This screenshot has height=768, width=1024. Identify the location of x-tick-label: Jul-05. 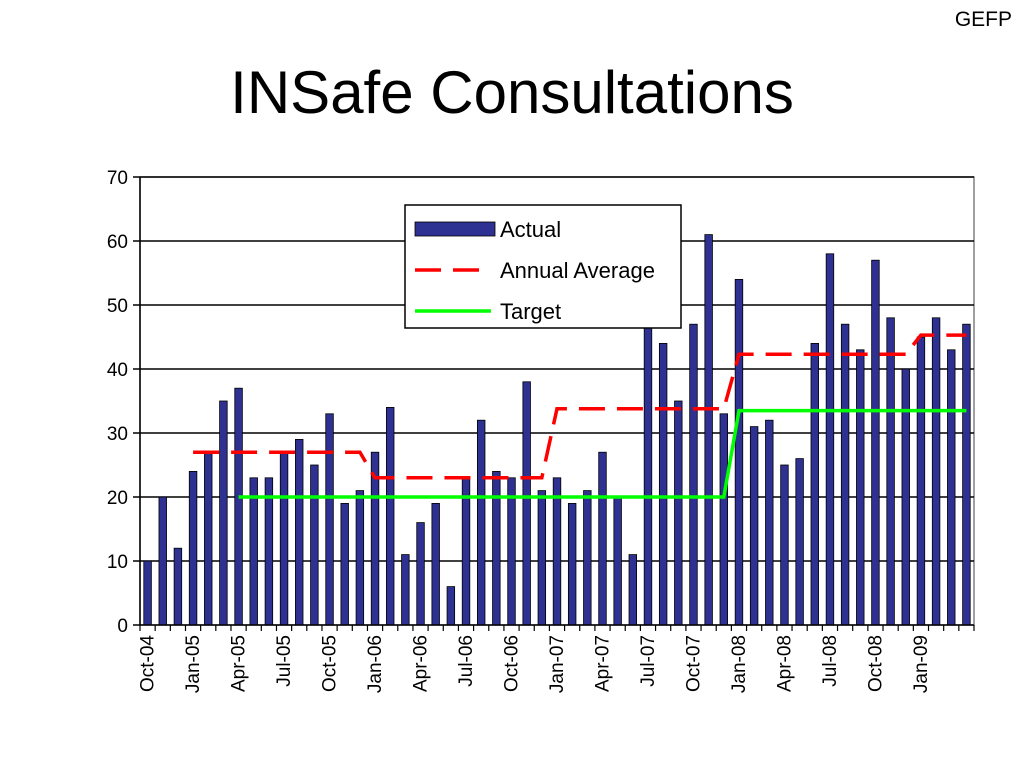
(284, 661).